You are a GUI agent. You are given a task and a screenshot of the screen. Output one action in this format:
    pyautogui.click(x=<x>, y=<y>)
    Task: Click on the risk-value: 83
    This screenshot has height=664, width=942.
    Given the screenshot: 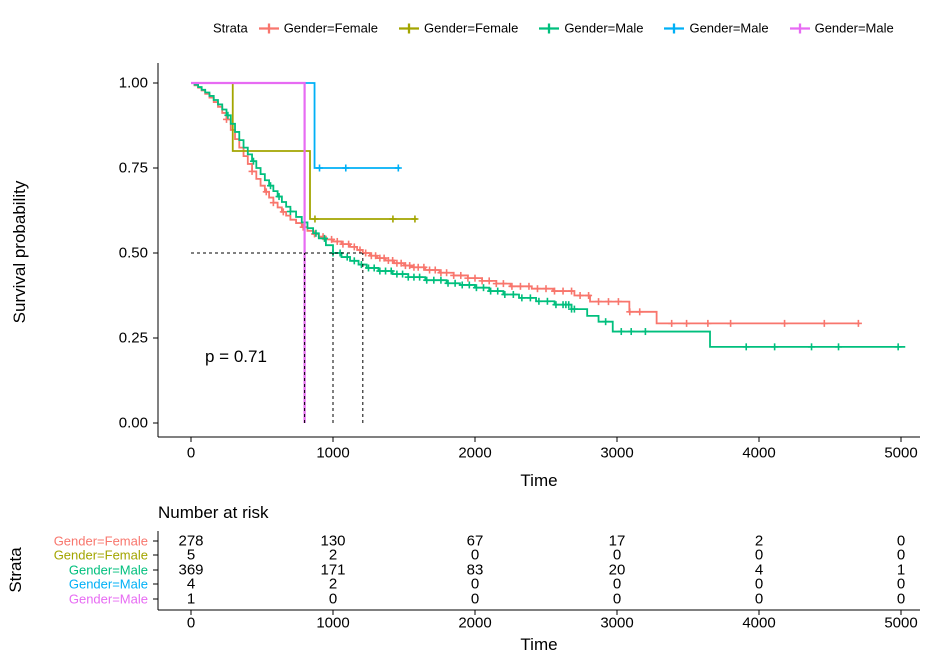 What is the action you would take?
    pyautogui.click(x=475, y=570)
    